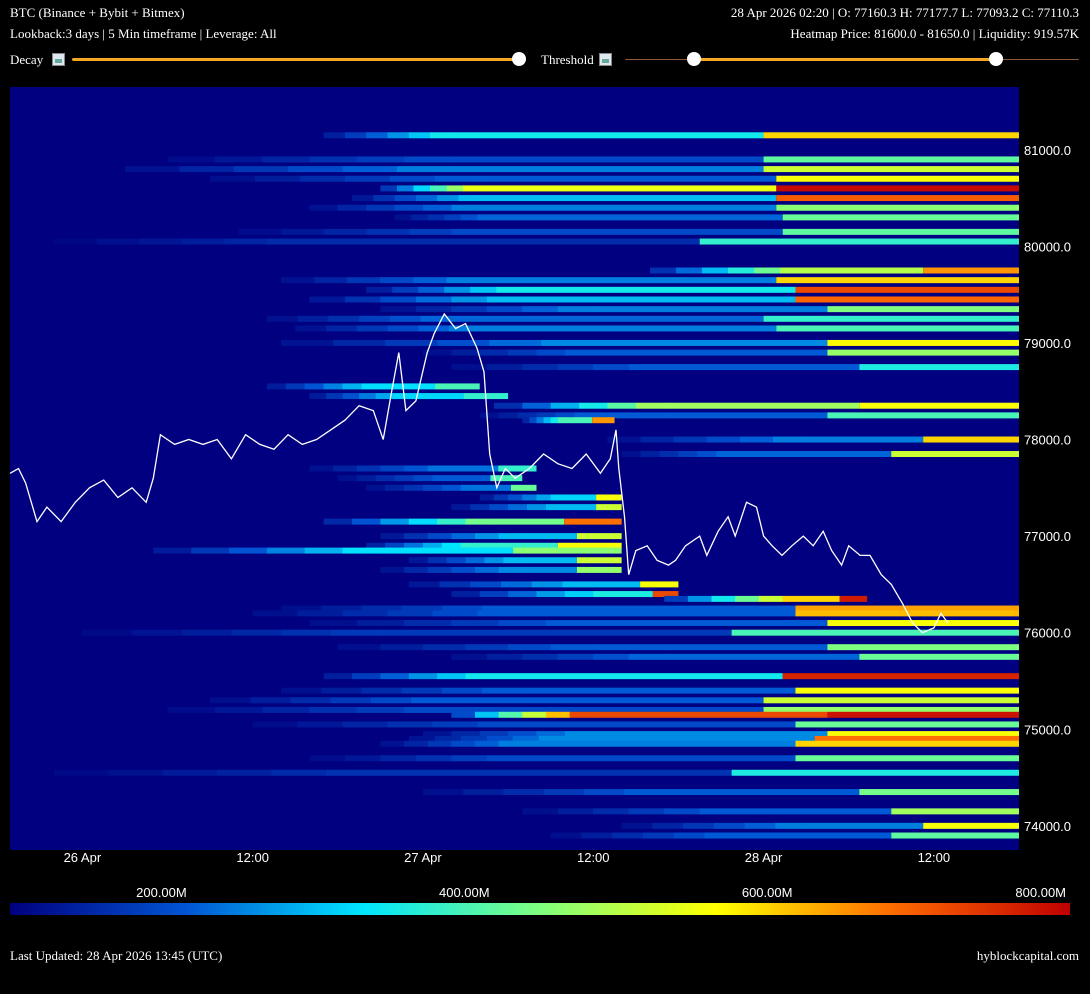 The height and width of the screenshot is (994, 1090). I want to click on brand-link: hyblockcapital.com, so click(1027, 955).